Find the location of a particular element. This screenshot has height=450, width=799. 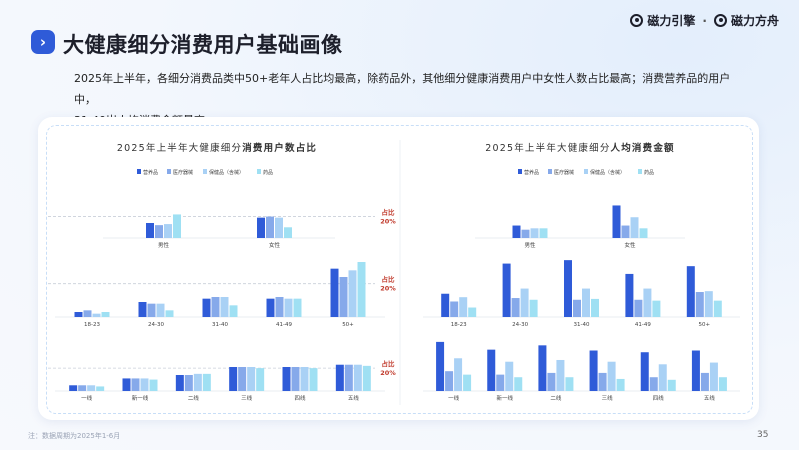

users-share-ref-label-2: 20% is located at coordinates (388, 222).